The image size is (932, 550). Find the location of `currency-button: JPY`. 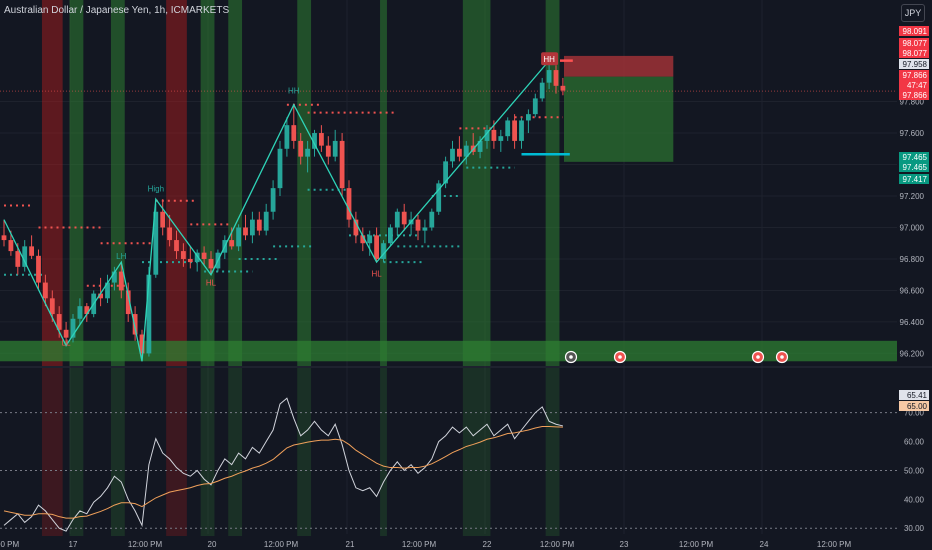

currency-button: JPY is located at coordinates (913, 13).